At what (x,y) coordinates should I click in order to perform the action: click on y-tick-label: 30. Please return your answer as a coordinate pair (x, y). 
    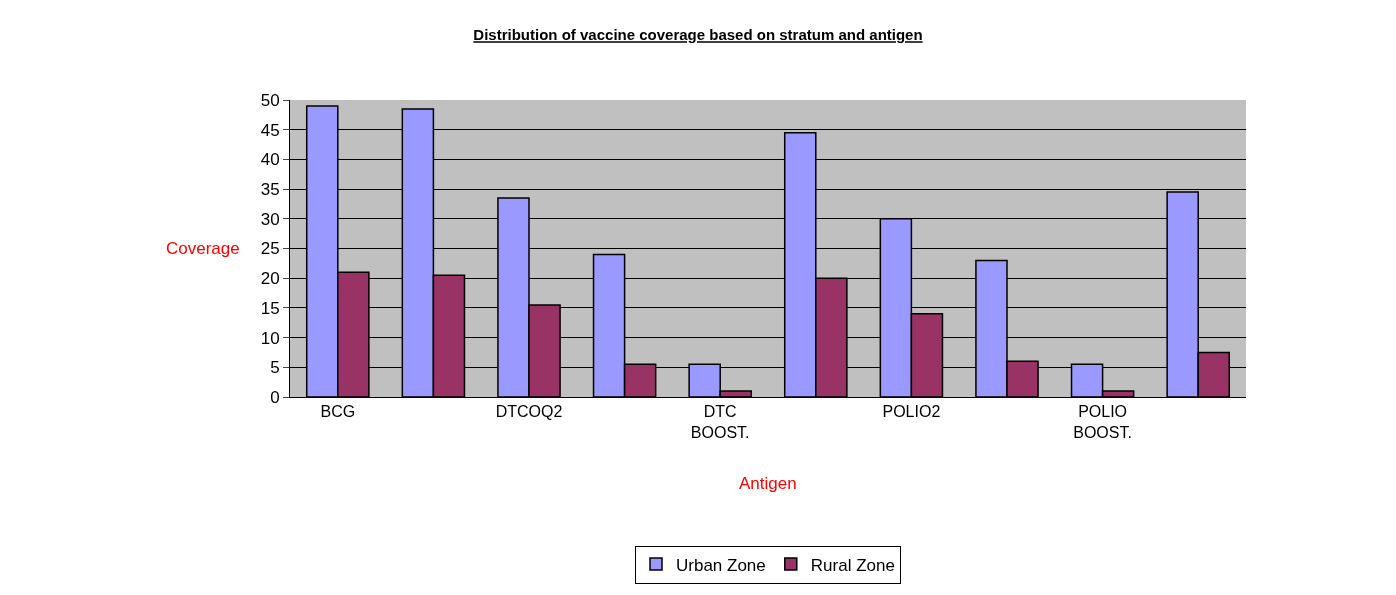
    Looking at the image, I should click on (270, 219).